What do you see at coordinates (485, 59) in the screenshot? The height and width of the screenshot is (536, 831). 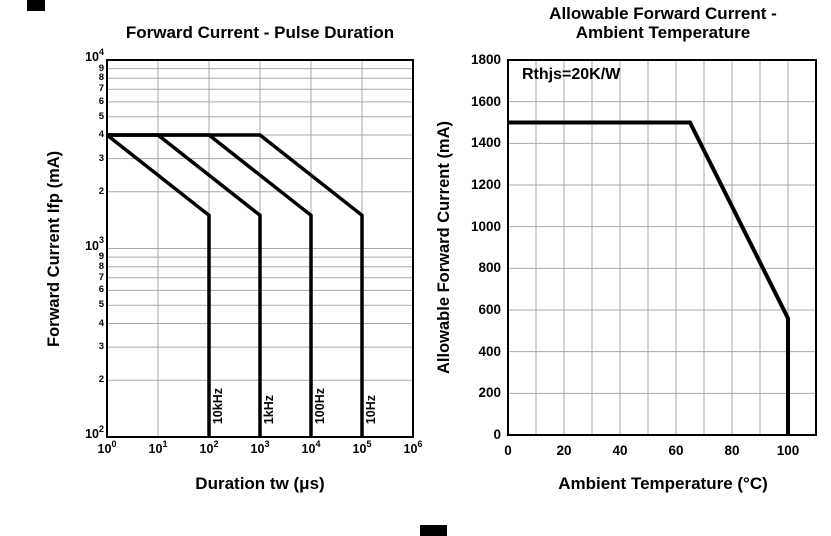 I see `y-tick-label: 1800` at bounding box center [485, 59].